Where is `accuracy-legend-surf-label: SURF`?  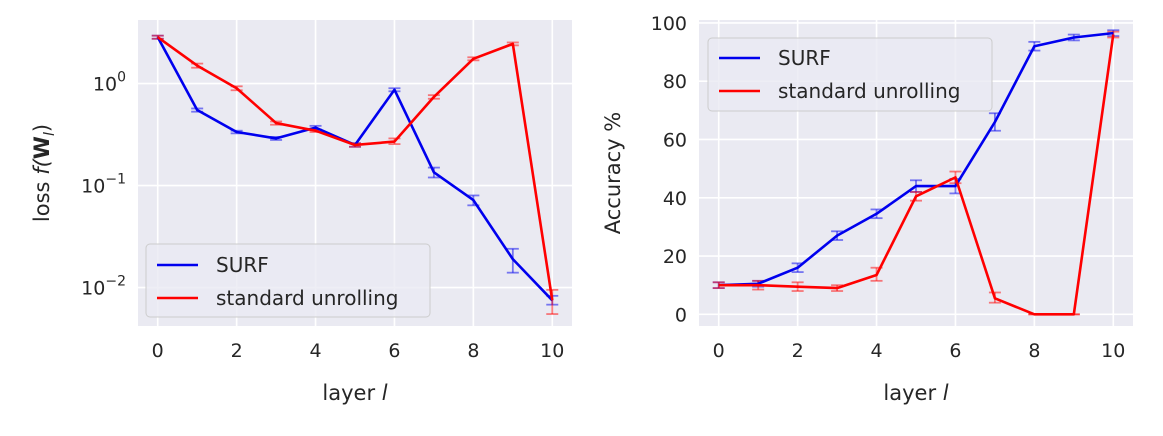 accuracy-legend-surf-label: SURF is located at coordinates (804, 58).